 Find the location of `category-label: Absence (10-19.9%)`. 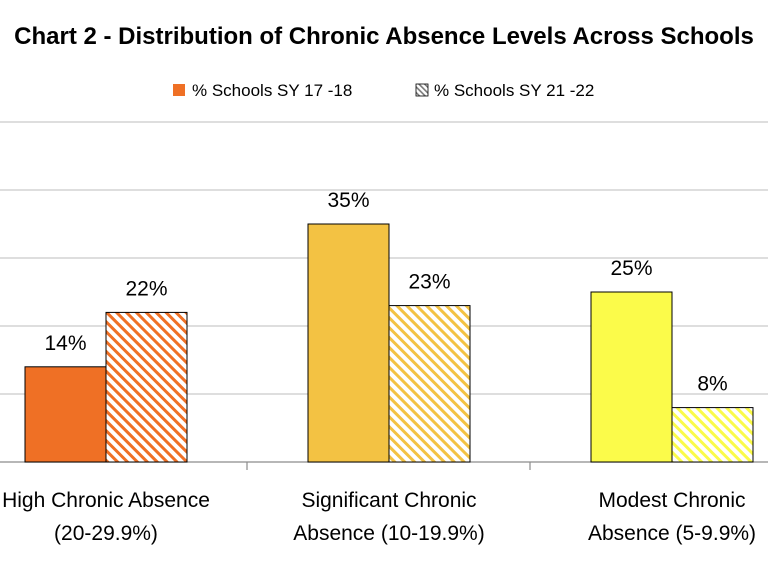

category-label: Absence (10-19.9%) is located at coordinates (388, 533).